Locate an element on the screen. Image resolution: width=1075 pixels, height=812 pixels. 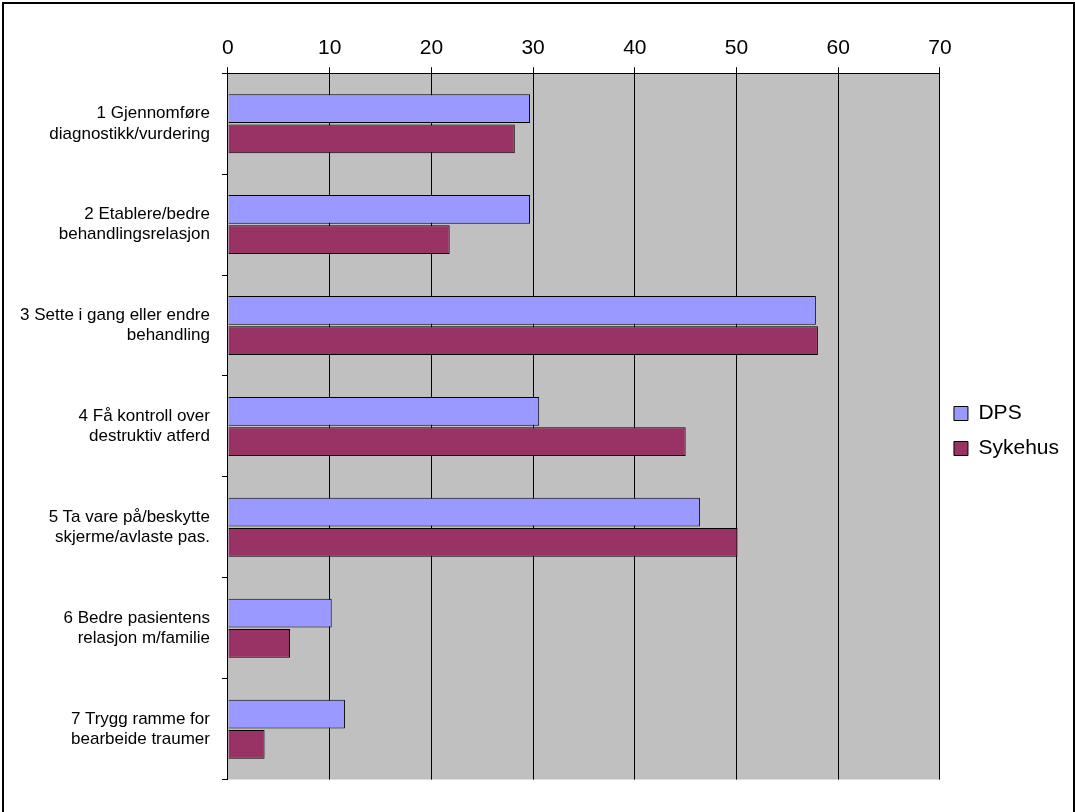
x-tick-label: 20 is located at coordinates (431, 47).